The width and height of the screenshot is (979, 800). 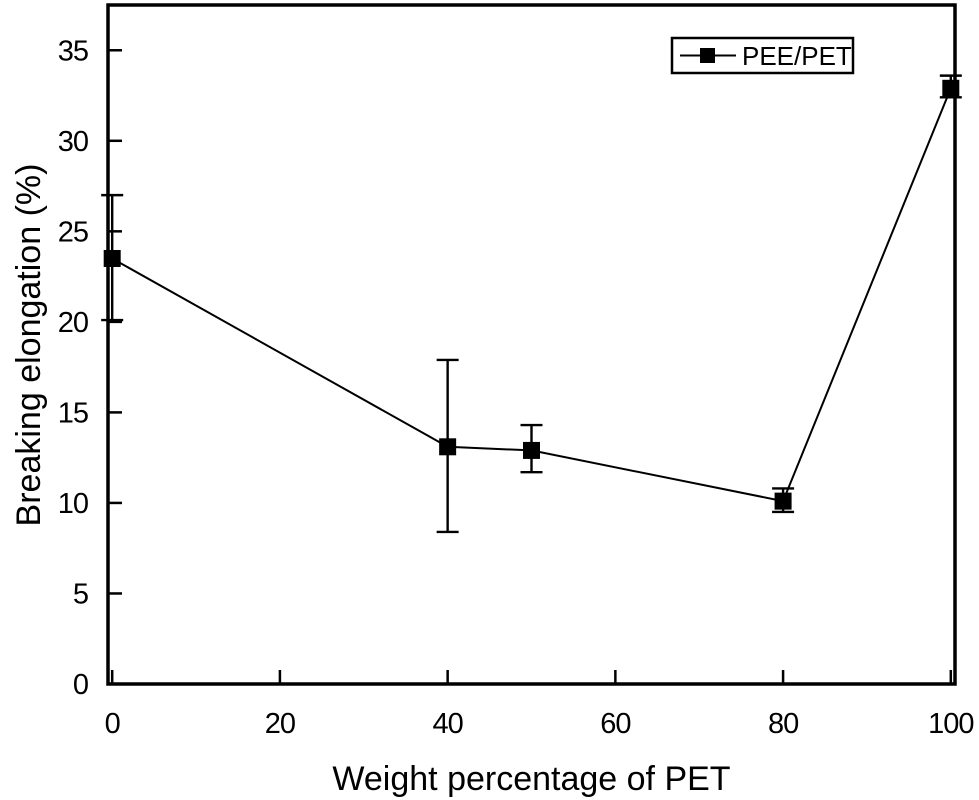 I want to click on legend: PEE/PET, so click(x=762, y=55).